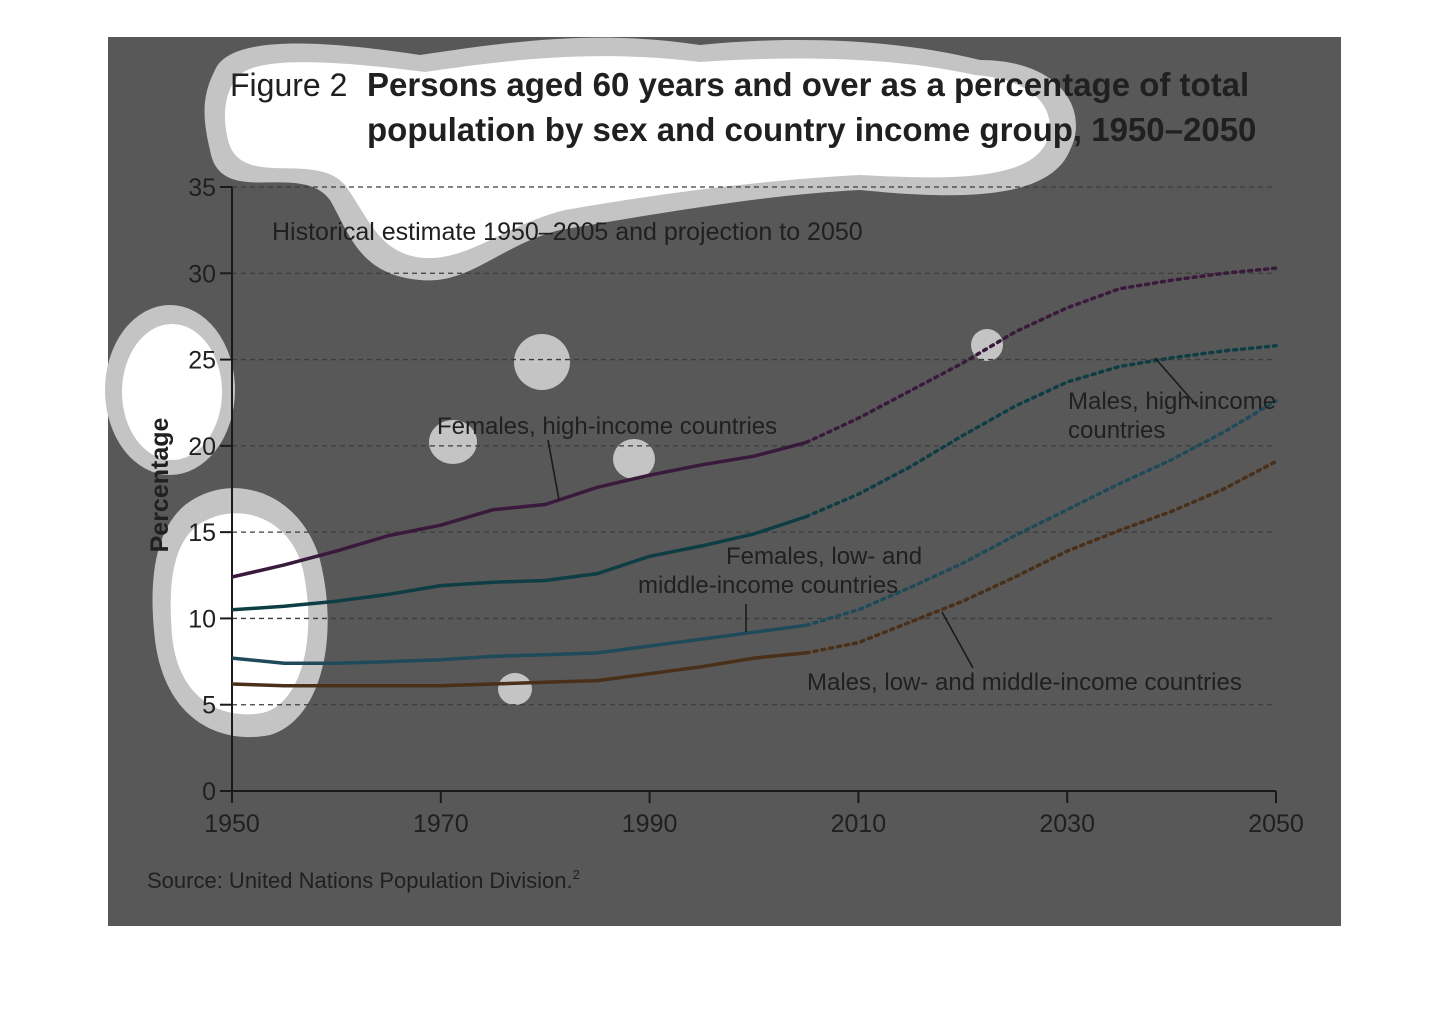  What do you see at coordinates (202, 274) in the screenshot?
I see `y-tick-label: 30` at bounding box center [202, 274].